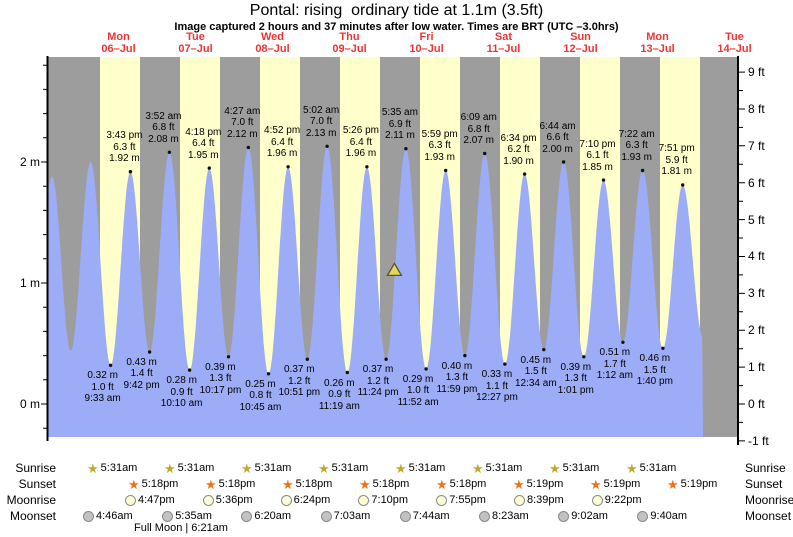  I want to click on high-tide-label: 5:26 pm 6.4 ft 1.96 m, so click(360, 142).